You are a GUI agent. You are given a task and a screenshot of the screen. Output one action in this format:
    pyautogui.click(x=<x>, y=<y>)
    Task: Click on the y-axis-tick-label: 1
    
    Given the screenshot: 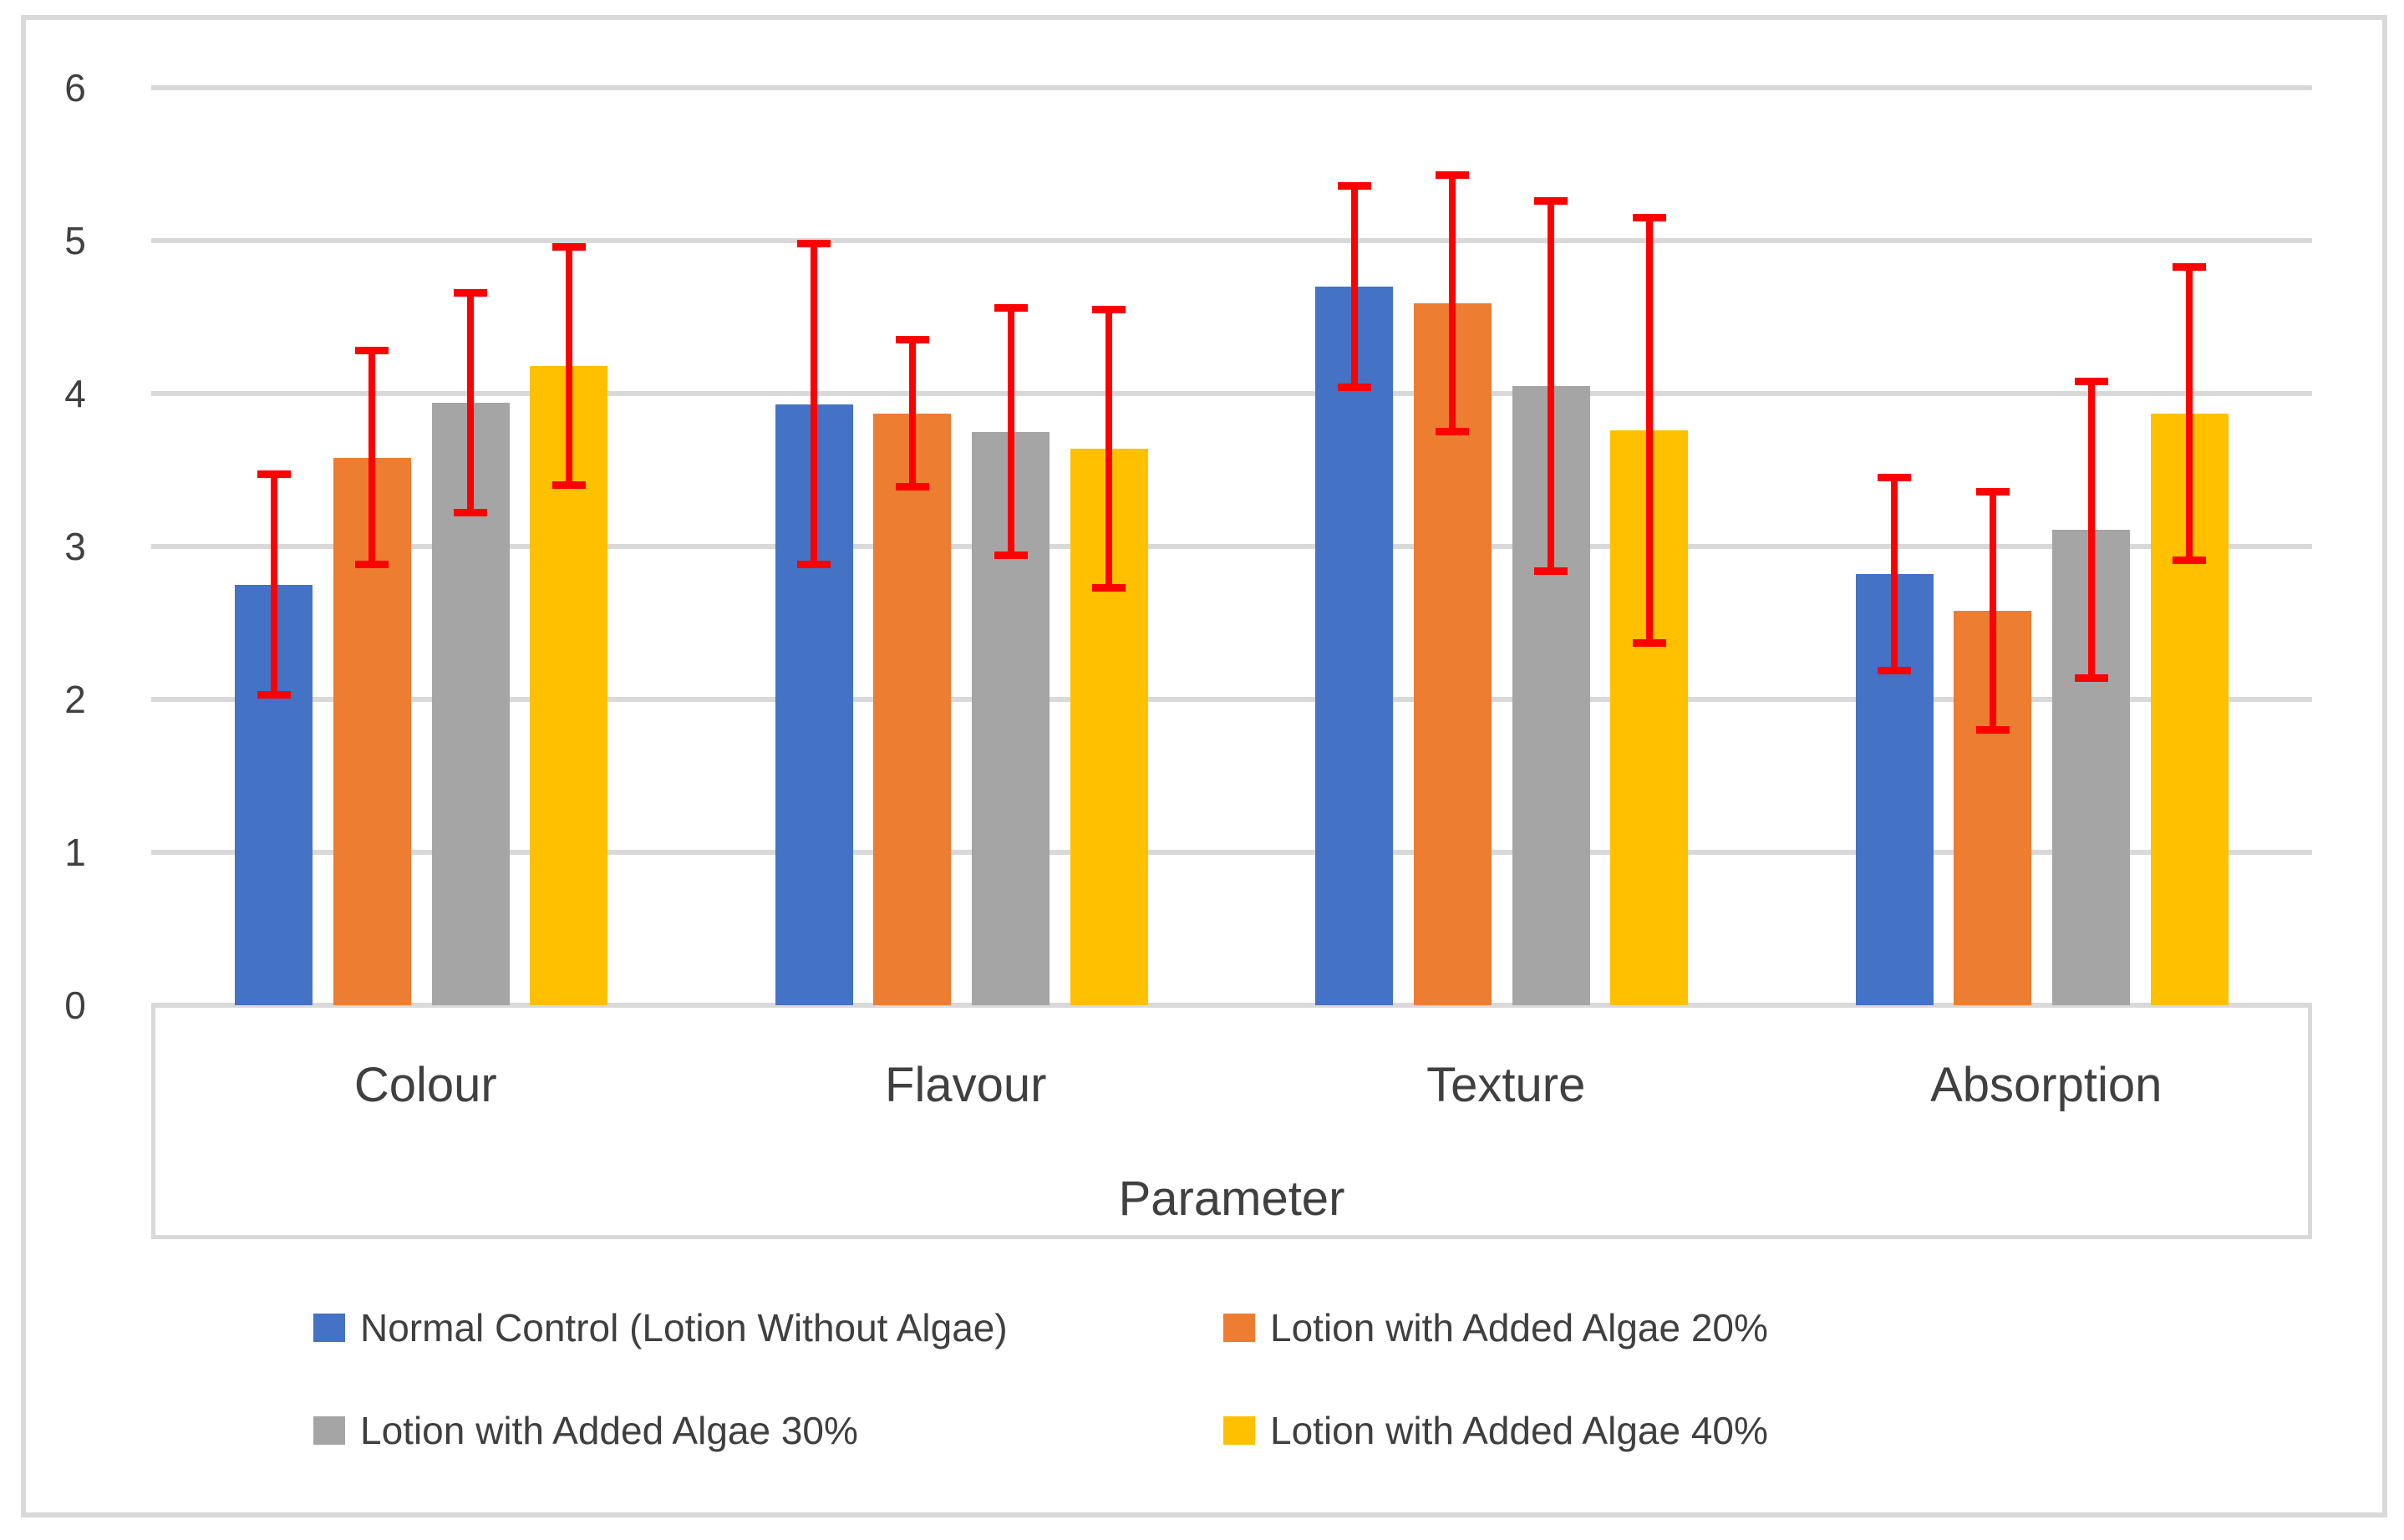 What is the action you would take?
    pyautogui.click(x=75, y=852)
    